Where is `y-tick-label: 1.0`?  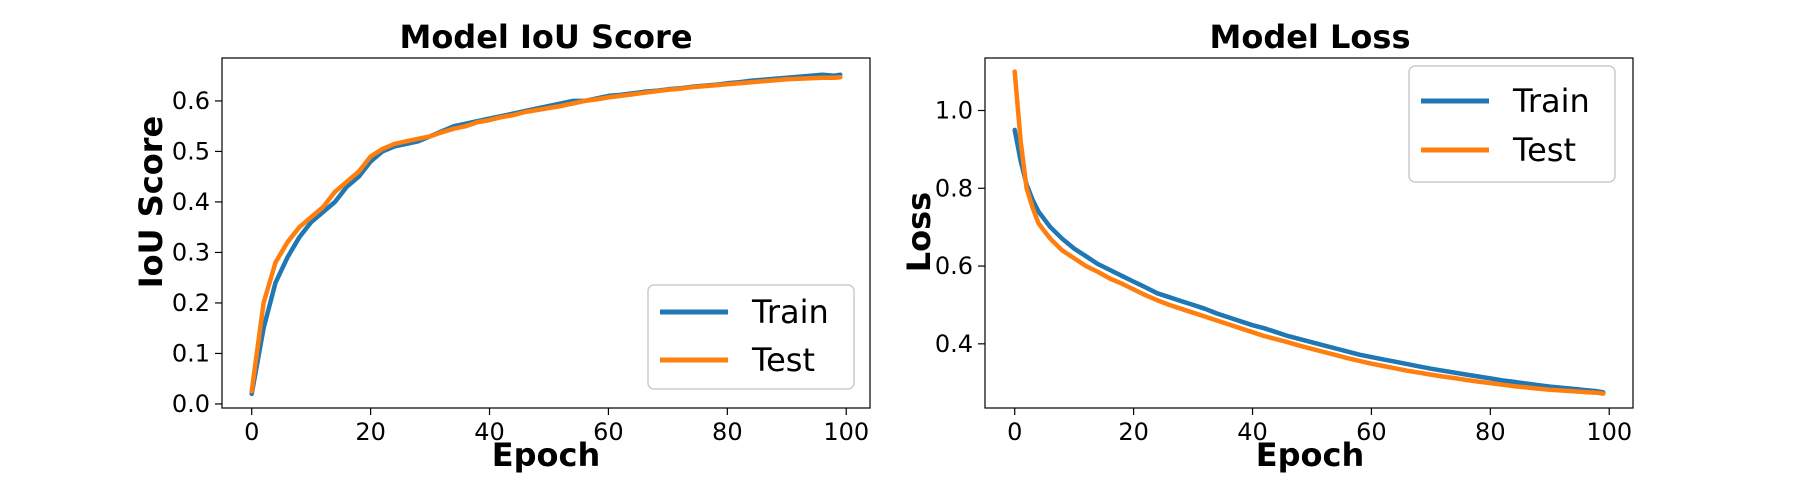 y-tick-label: 1.0 is located at coordinates (954, 111).